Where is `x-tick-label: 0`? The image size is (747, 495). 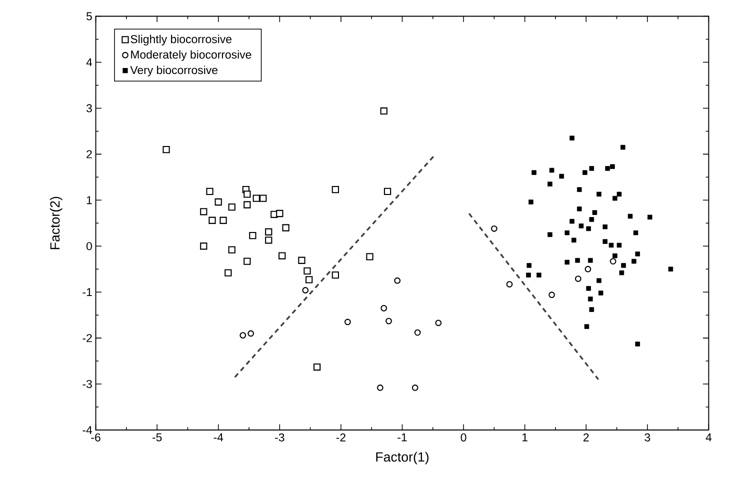 x-tick-label: 0 is located at coordinates (463, 437).